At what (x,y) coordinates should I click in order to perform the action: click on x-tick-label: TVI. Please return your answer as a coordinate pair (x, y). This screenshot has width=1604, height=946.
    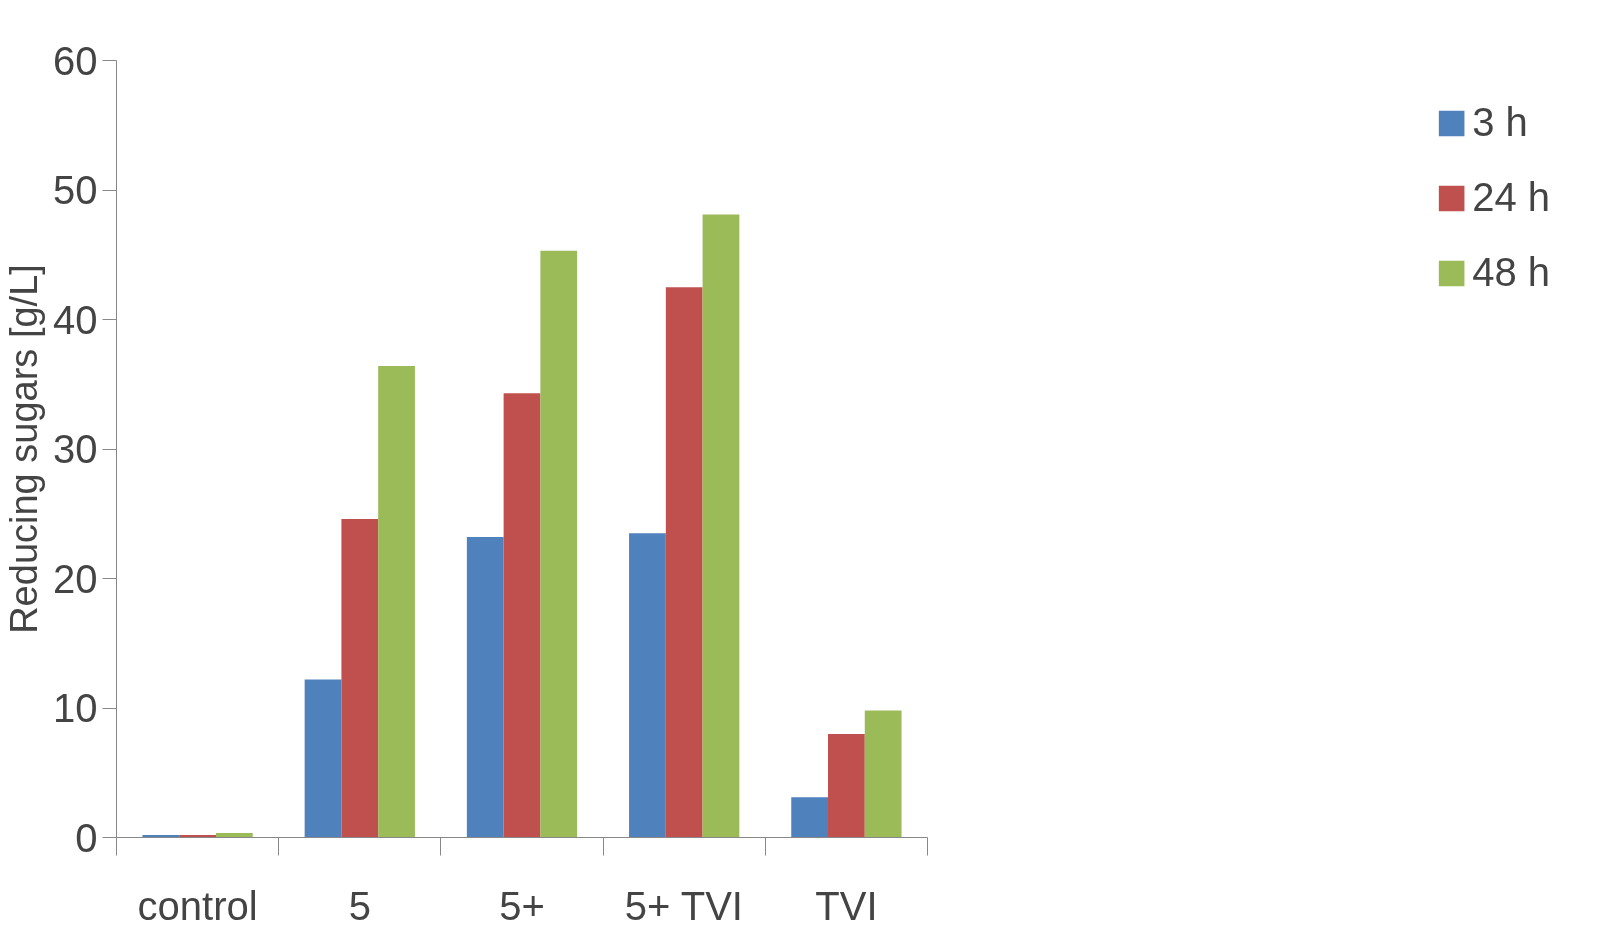
    Looking at the image, I should click on (846, 905).